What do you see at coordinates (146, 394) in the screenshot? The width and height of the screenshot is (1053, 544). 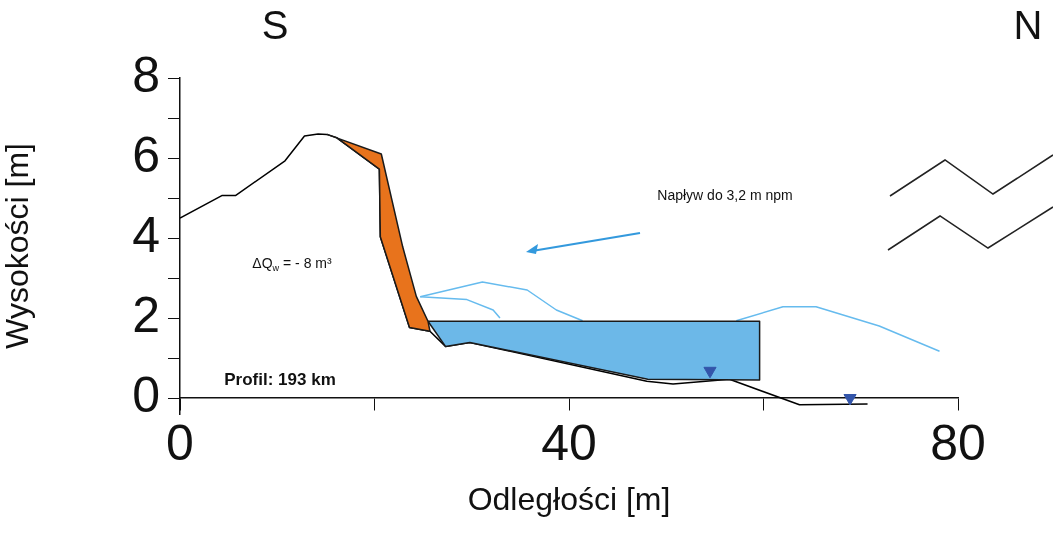 I see `y-tick-label: 0` at bounding box center [146, 394].